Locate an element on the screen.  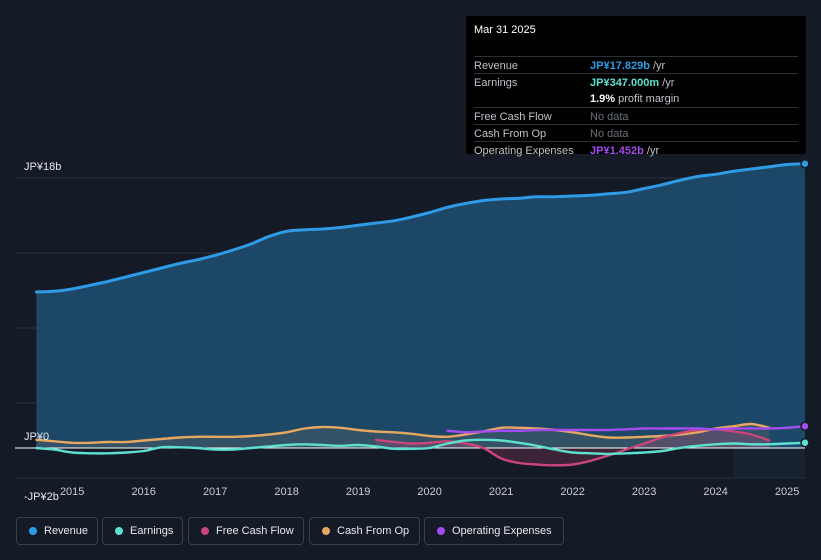
legend-item-revenue: Revenue is located at coordinates (57, 531).